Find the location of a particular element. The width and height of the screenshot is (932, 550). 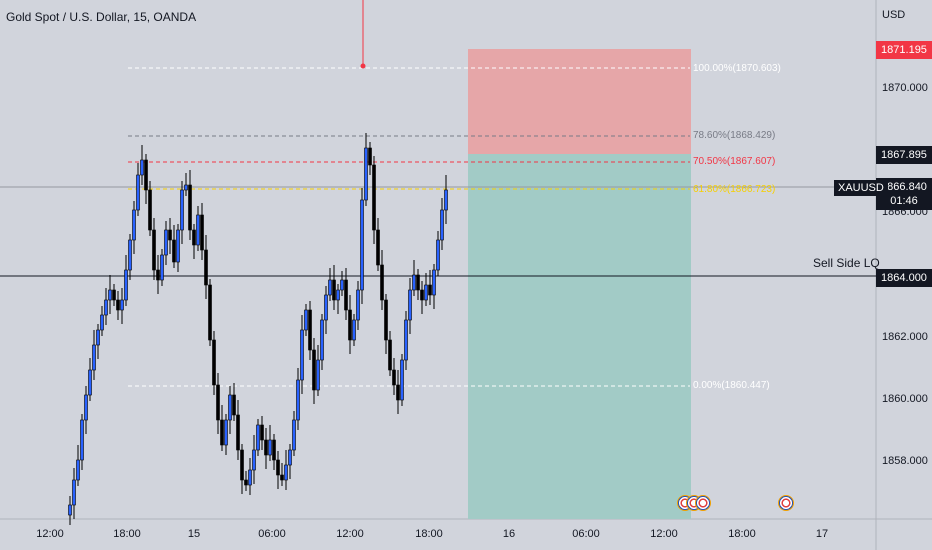

x-tick-5: 18:00 is located at coordinates (429, 534).